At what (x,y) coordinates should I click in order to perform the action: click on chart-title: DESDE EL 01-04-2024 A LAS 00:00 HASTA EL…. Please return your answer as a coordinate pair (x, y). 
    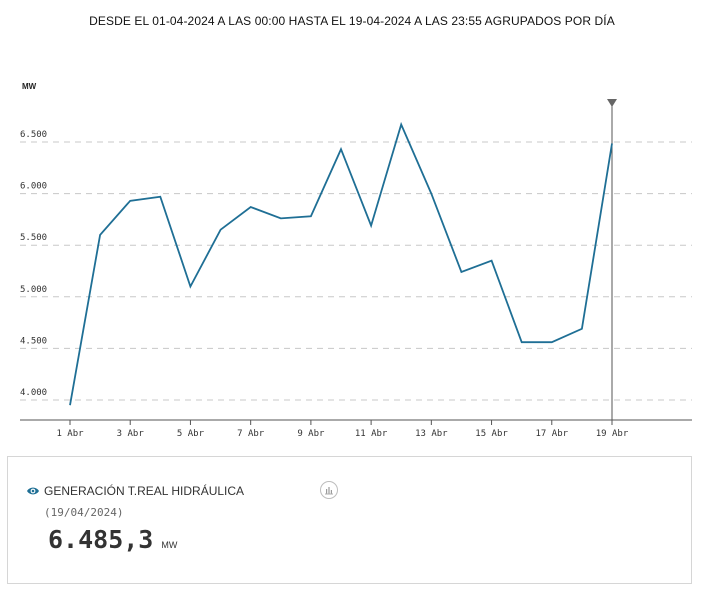
    Looking at the image, I should click on (352, 21).